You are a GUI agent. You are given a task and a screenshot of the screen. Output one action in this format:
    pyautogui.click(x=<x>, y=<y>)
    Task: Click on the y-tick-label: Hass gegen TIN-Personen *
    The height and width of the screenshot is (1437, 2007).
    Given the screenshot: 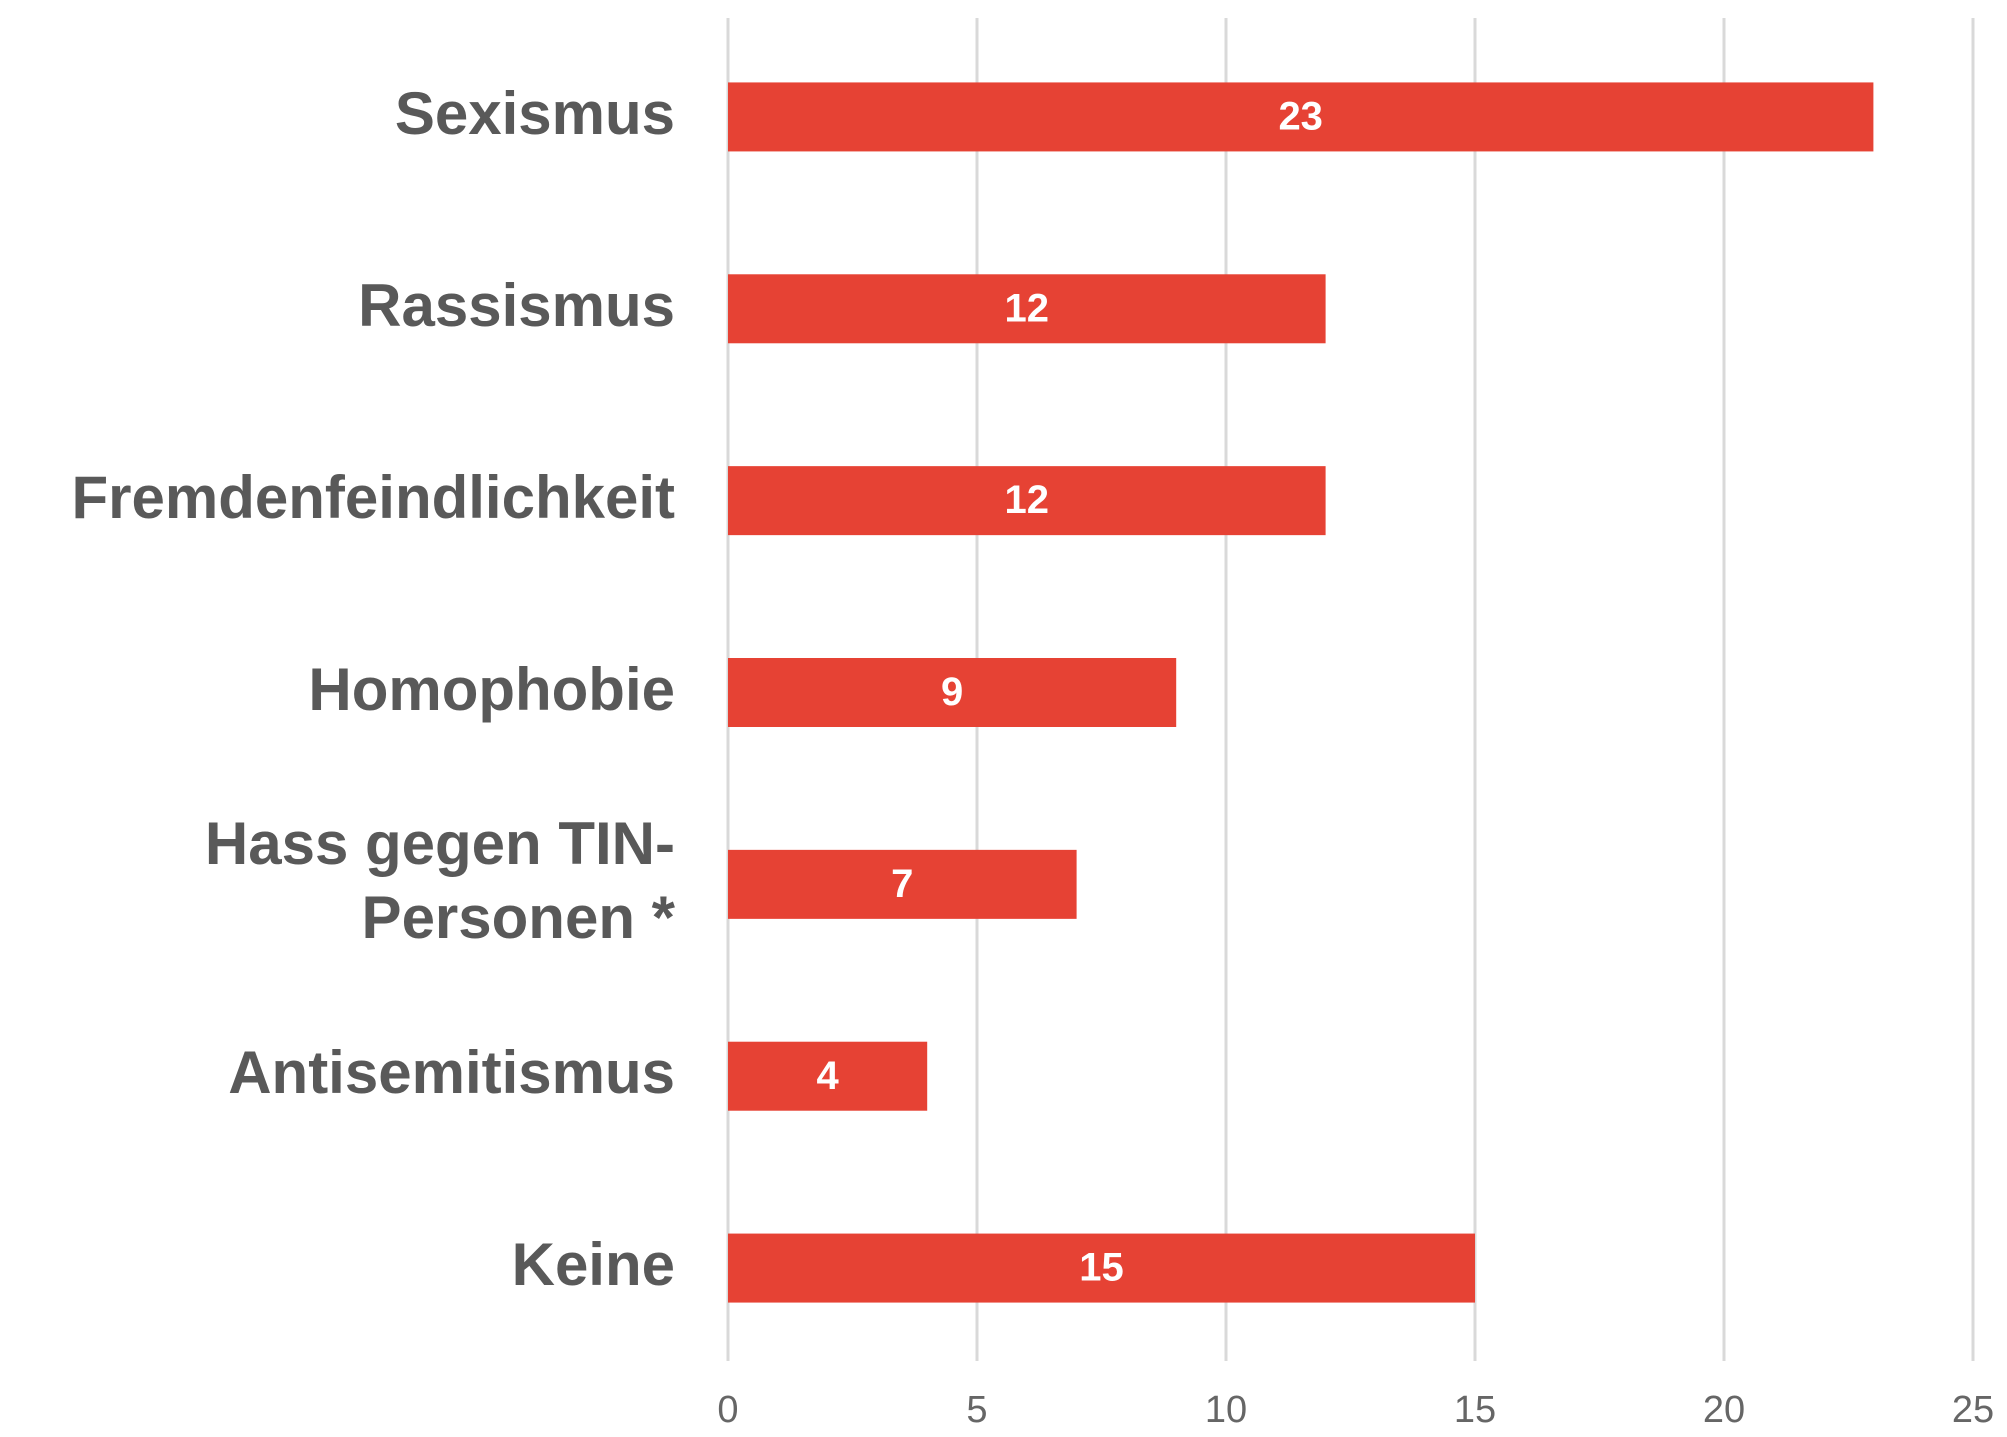 What is the action you would take?
    pyautogui.click(x=439, y=881)
    